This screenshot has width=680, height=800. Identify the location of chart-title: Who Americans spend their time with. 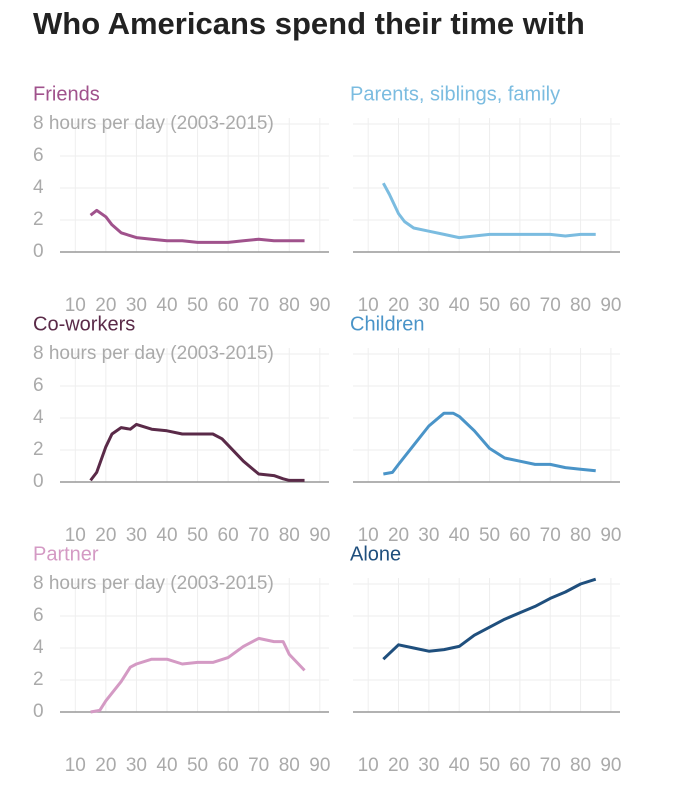
(309, 23).